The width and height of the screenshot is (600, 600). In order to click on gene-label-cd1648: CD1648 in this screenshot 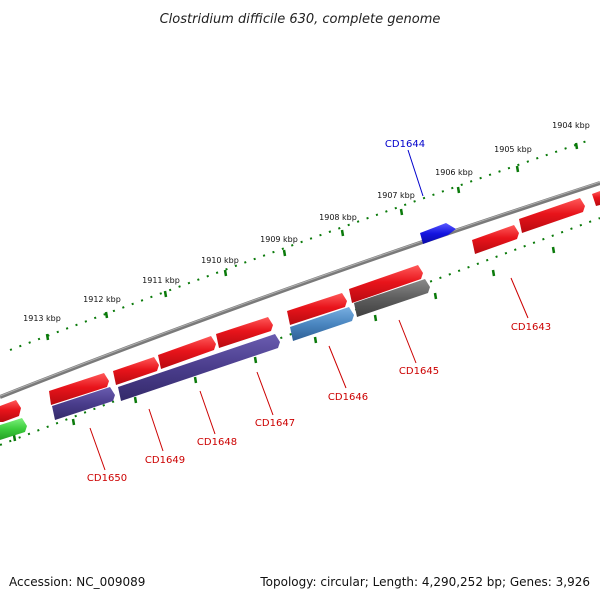, I will do `click(217, 442)`.